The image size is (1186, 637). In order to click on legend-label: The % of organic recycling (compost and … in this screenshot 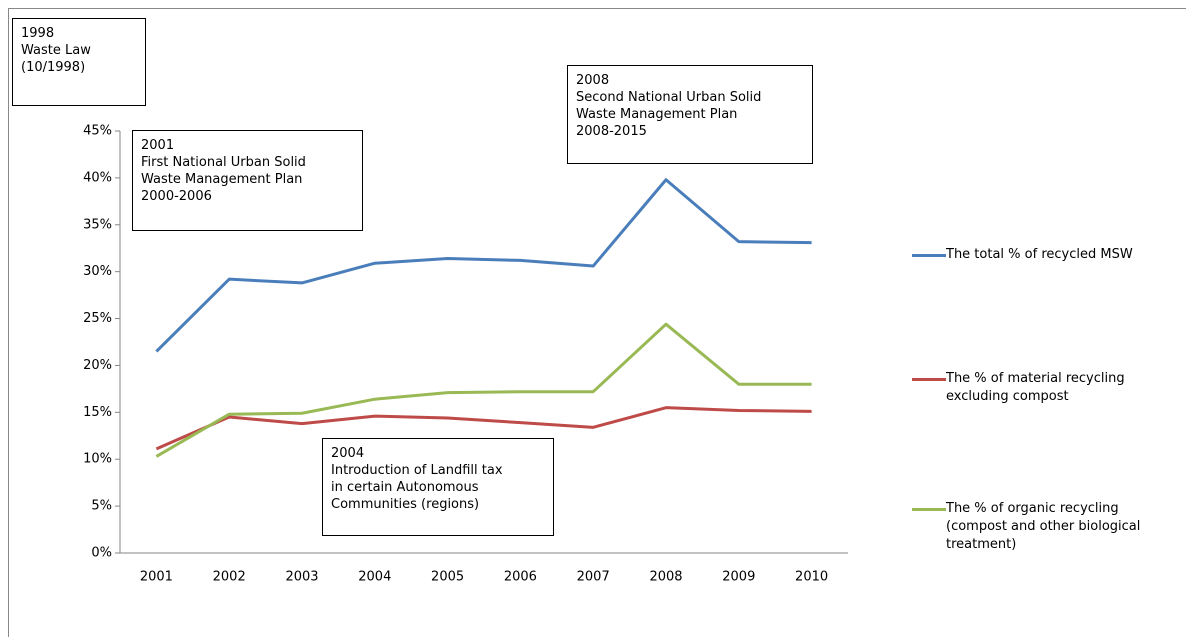, I will do `click(1043, 526)`.